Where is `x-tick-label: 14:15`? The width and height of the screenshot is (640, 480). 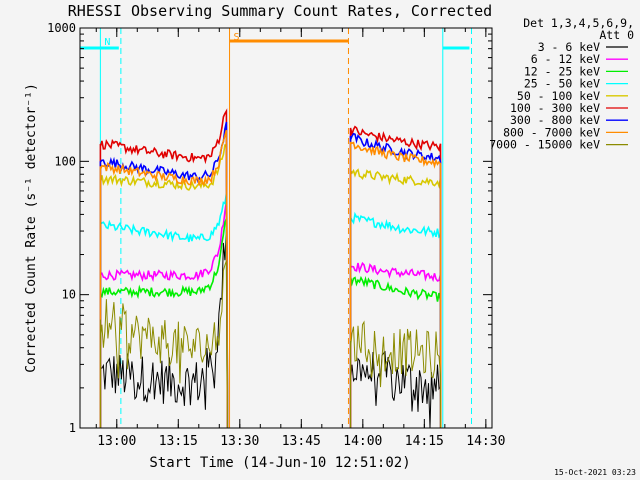 x-tick-label: 14:15 is located at coordinates (424, 441).